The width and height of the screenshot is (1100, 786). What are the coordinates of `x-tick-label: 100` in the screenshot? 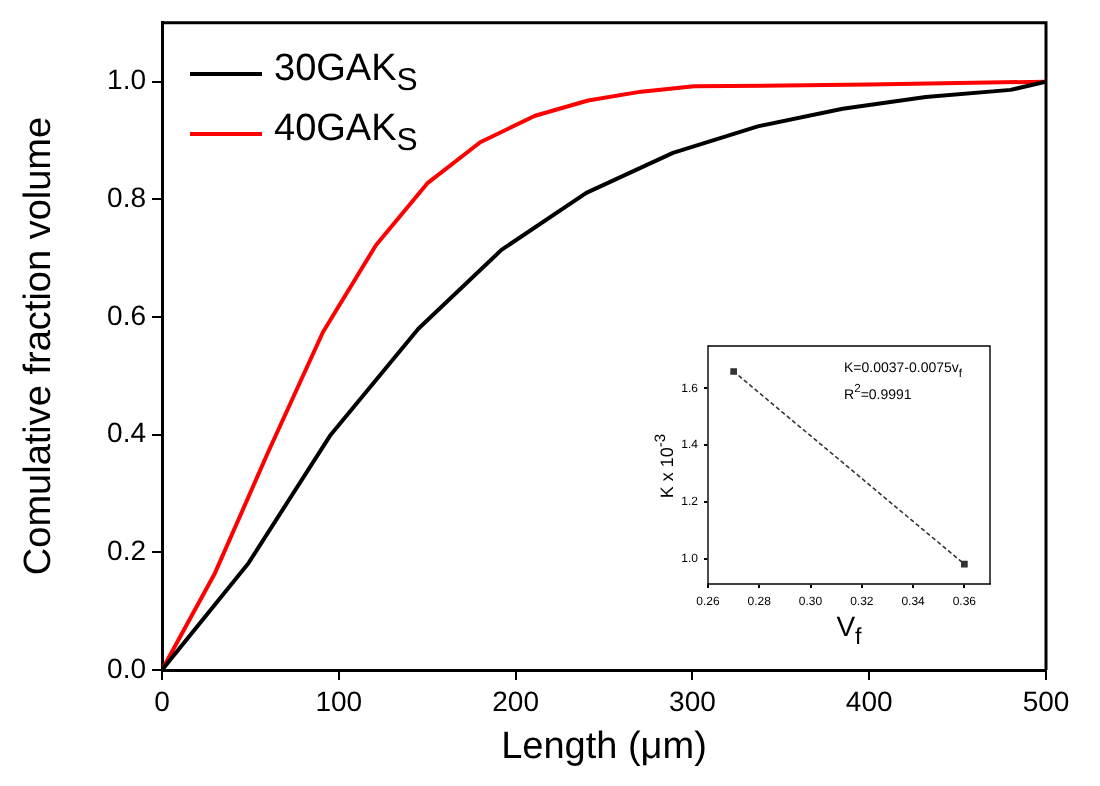 It's located at (339, 700).